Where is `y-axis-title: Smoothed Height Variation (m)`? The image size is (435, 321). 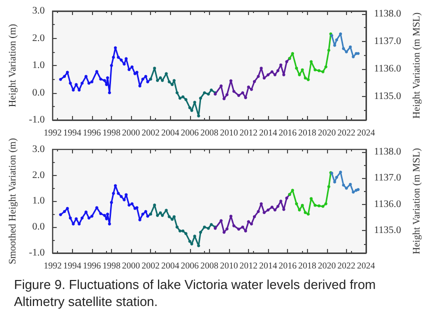 y-axis-title: Smoothed Height Variation (m) is located at coordinates (13, 201).